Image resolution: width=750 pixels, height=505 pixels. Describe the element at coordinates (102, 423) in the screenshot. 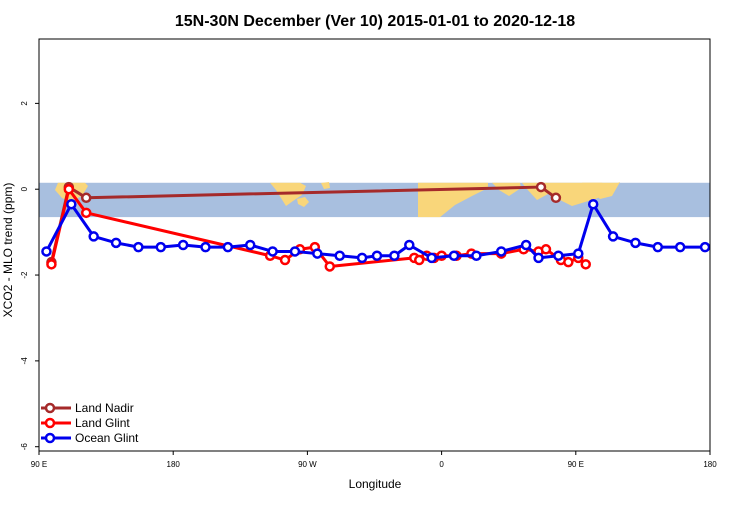

I see `legend-label: Land Glint` at that location.